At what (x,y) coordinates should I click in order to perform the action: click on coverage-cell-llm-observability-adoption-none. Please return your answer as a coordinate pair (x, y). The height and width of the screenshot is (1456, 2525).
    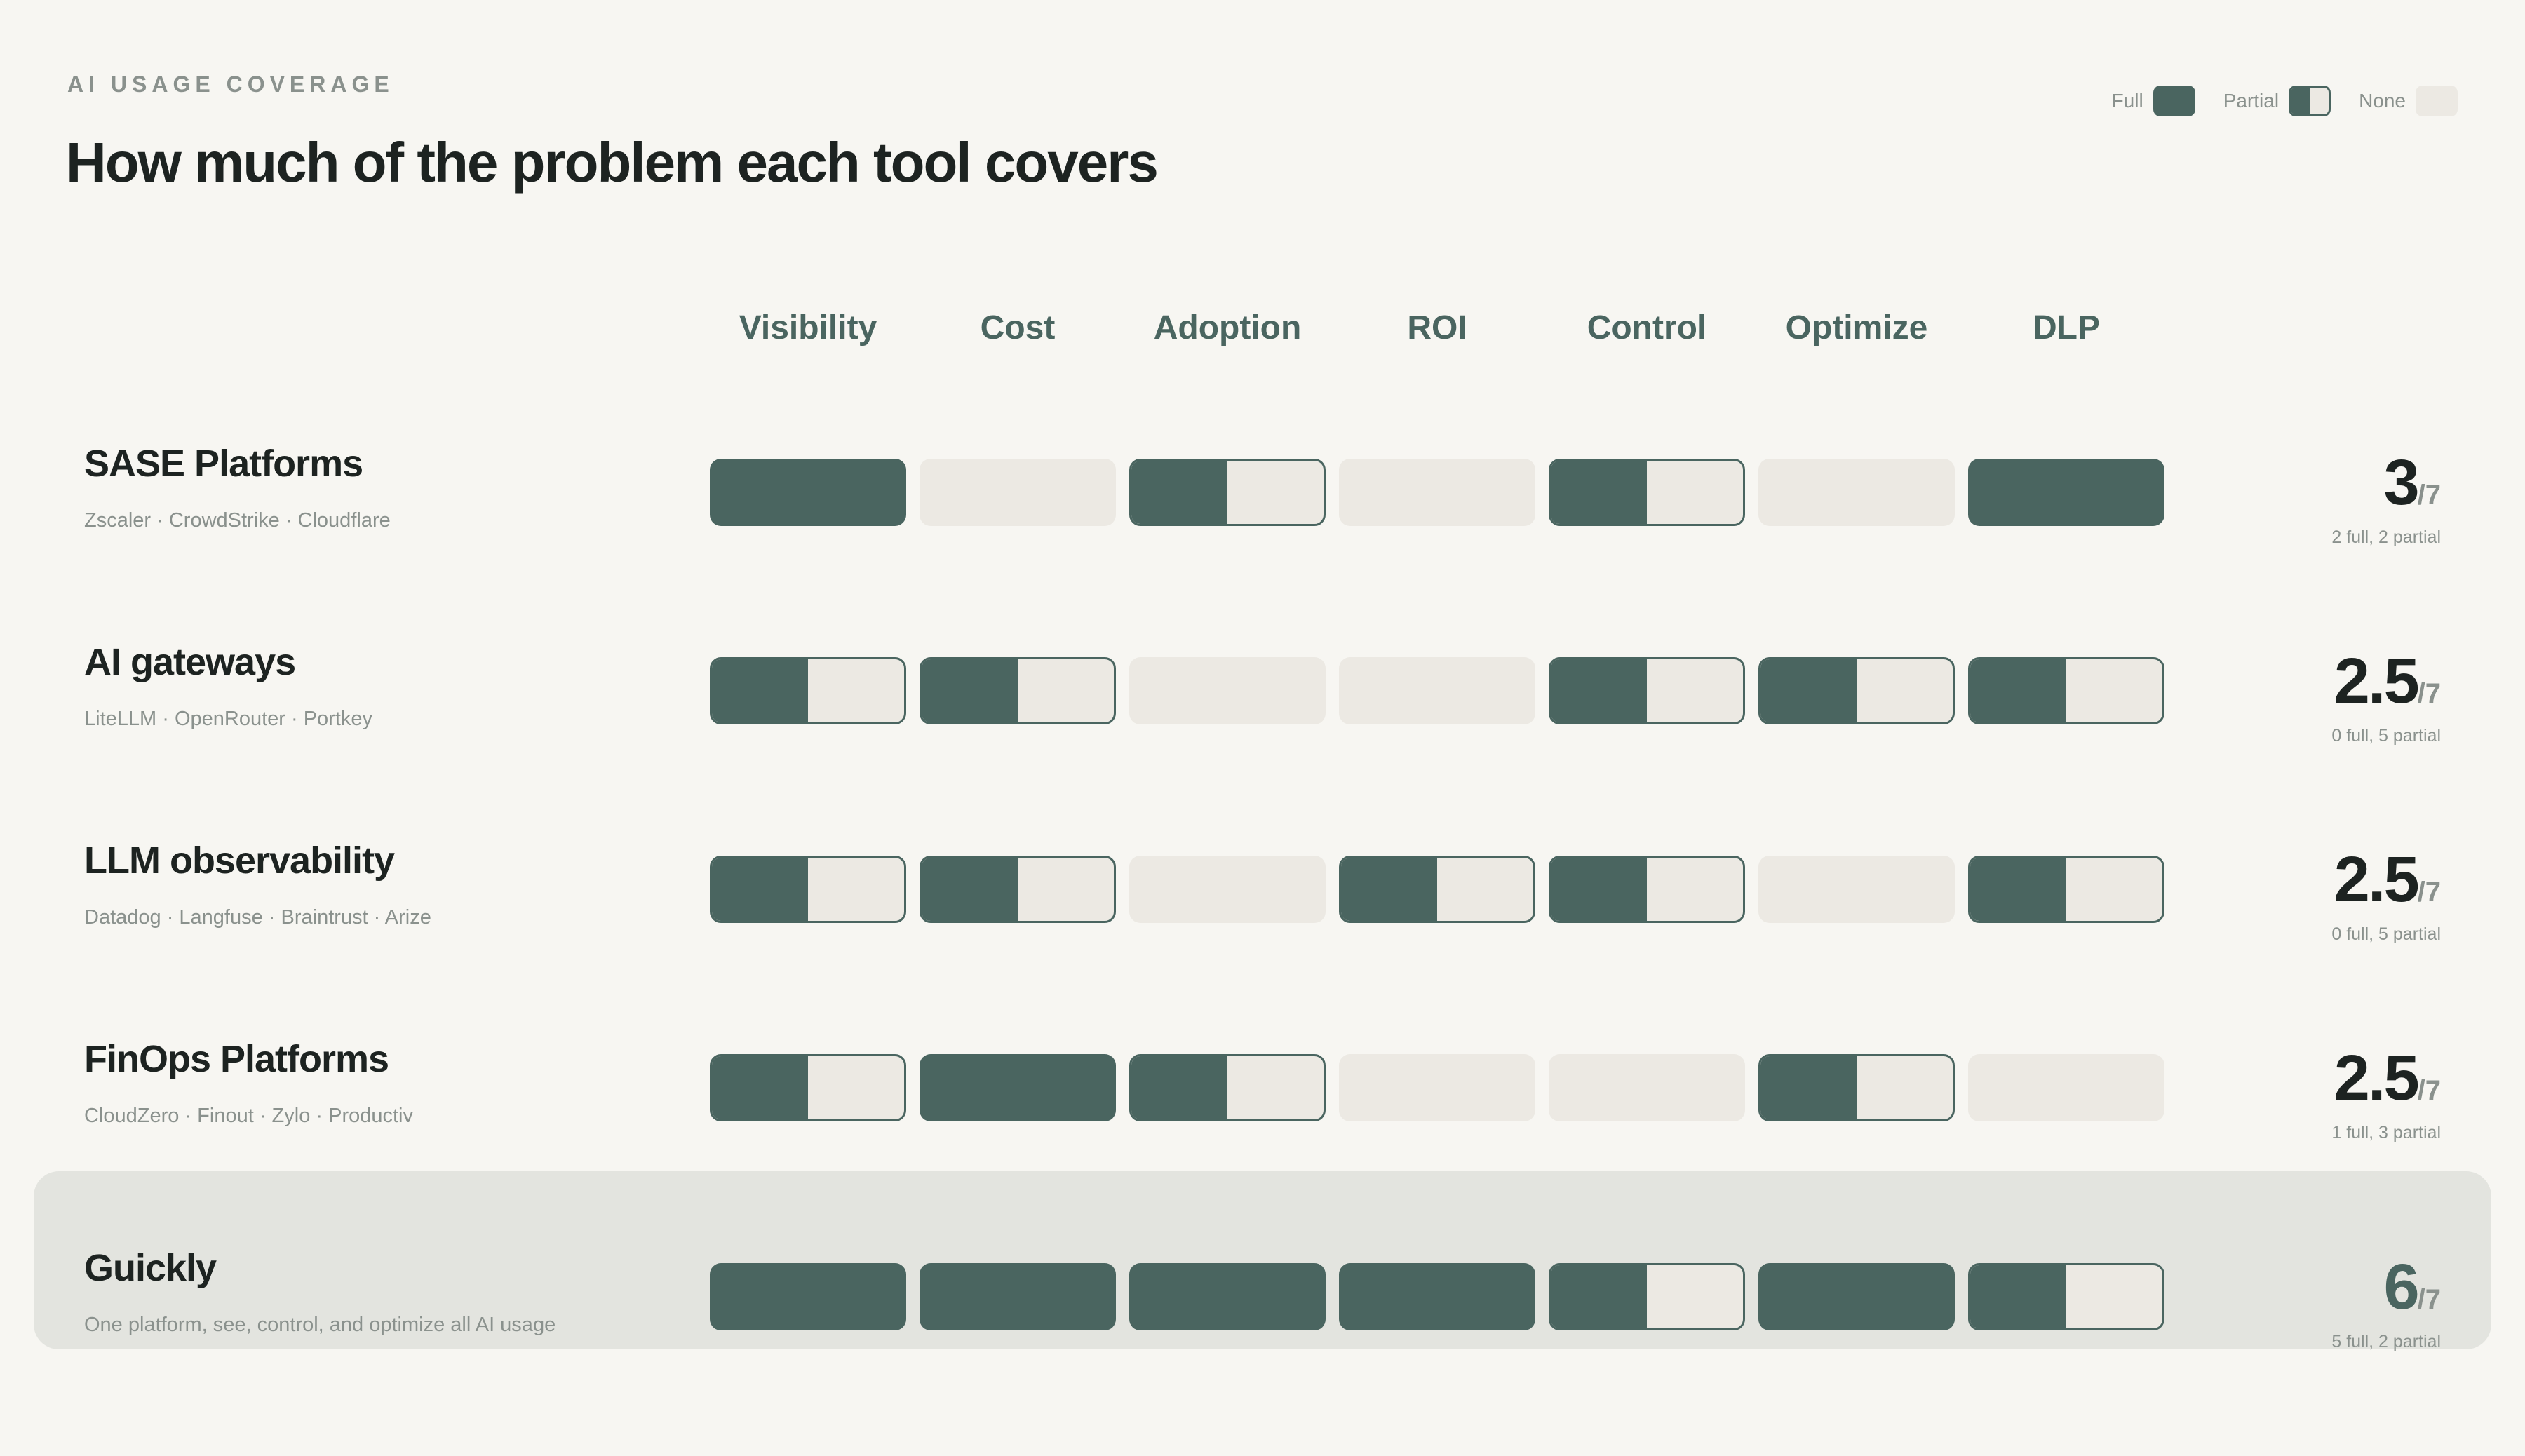
    Looking at the image, I should click on (1227, 889).